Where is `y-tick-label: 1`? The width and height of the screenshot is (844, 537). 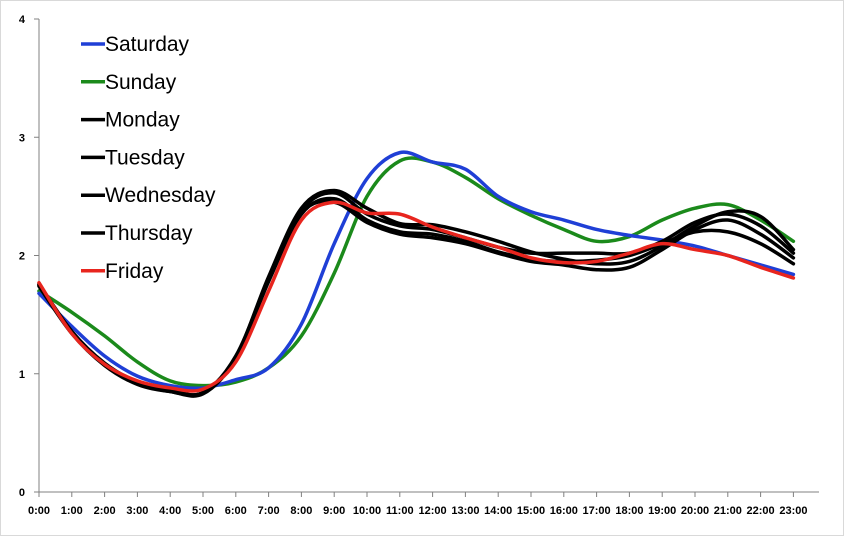
y-tick-label: 1 is located at coordinates (22, 375).